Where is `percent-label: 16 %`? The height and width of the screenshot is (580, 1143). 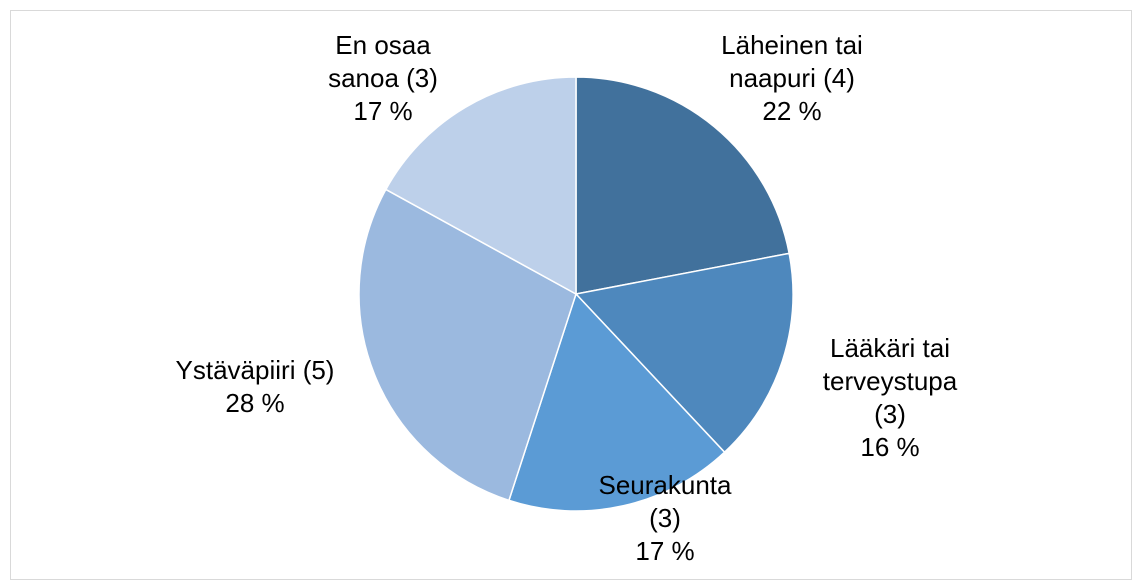
percent-label: 16 % is located at coordinates (890, 447).